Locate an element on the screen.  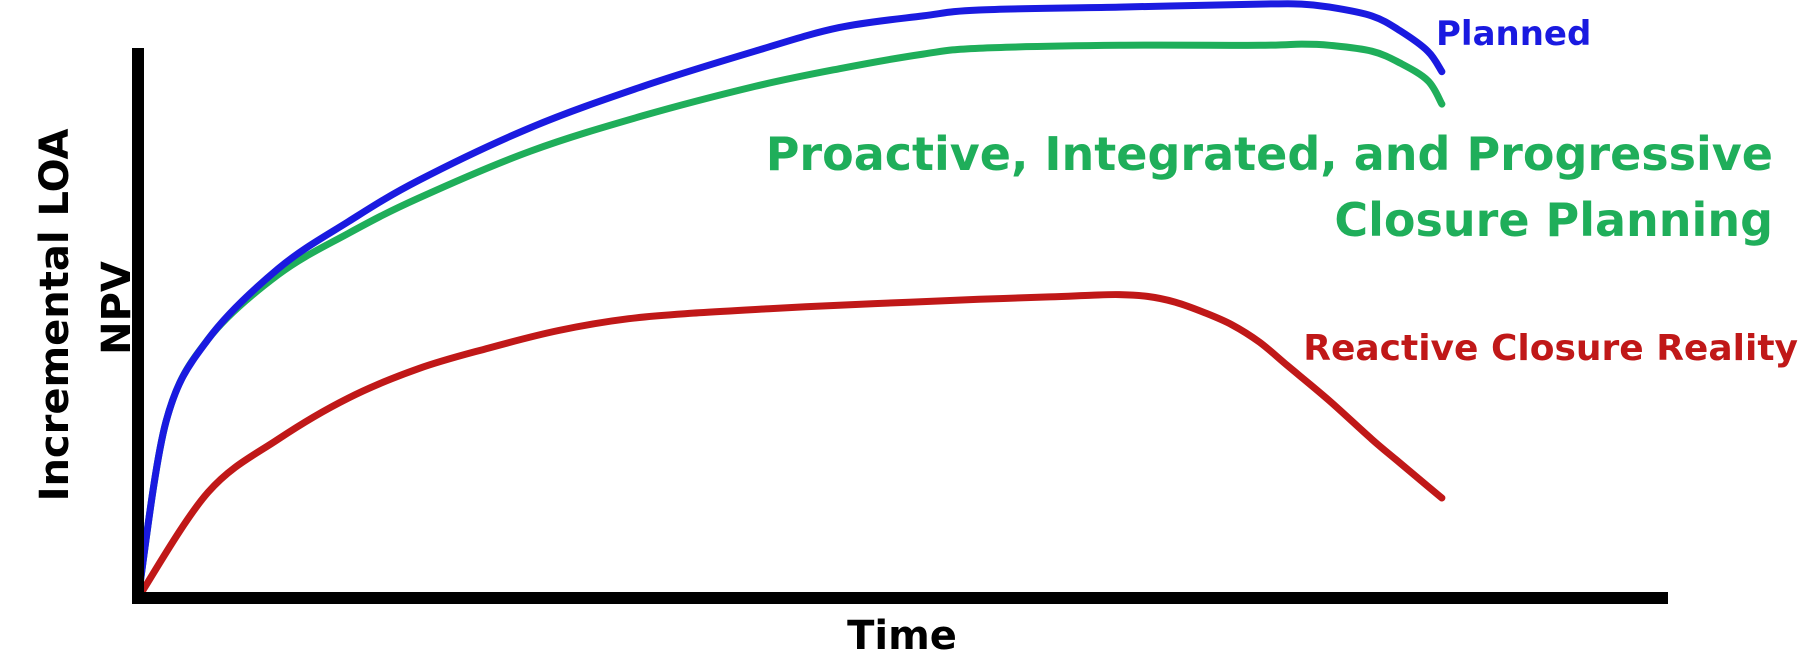
series-label-proactive-closure-planning-line-2: Closure Planning is located at coordinates (1553, 220).